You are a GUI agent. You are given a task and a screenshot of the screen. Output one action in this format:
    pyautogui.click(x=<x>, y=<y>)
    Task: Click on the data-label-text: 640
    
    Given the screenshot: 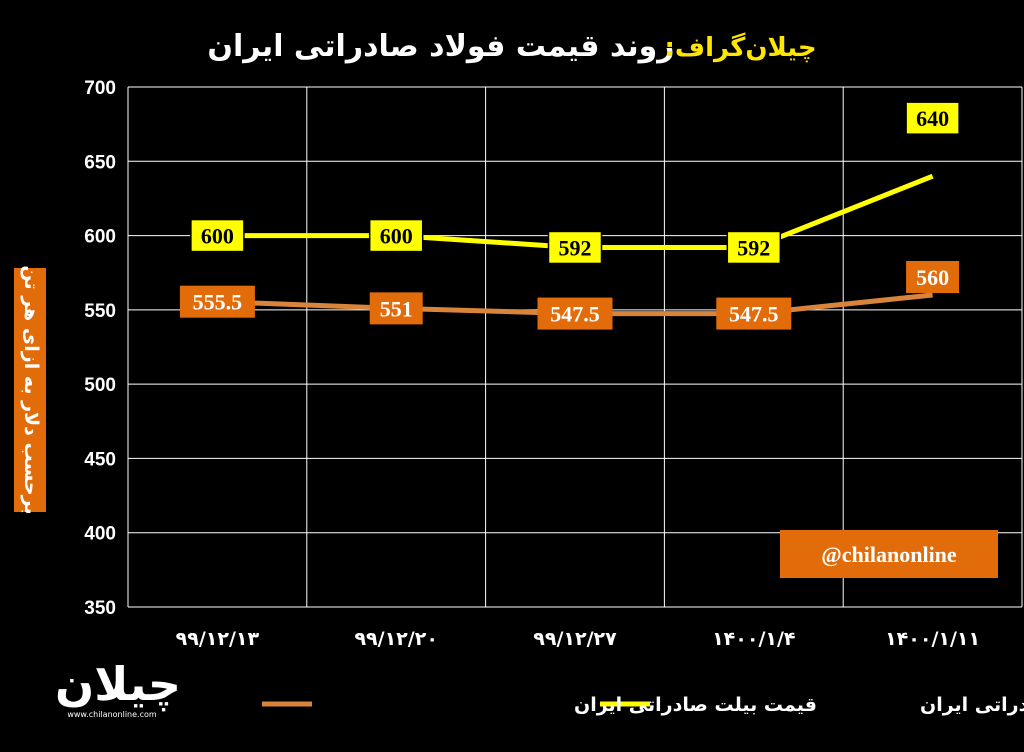 What is the action you would take?
    pyautogui.click(x=932, y=118)
    